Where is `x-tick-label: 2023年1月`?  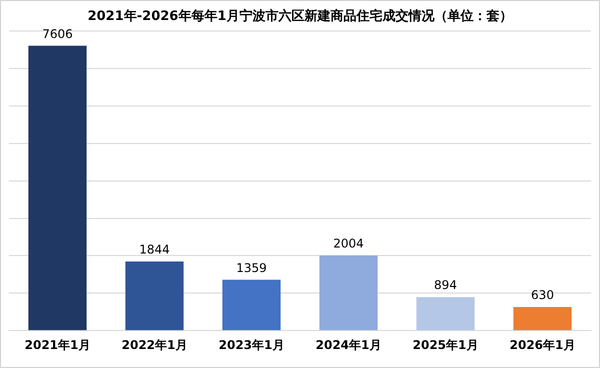
x-tick-label: 2023年1月 is located at coordinates (251, 345).